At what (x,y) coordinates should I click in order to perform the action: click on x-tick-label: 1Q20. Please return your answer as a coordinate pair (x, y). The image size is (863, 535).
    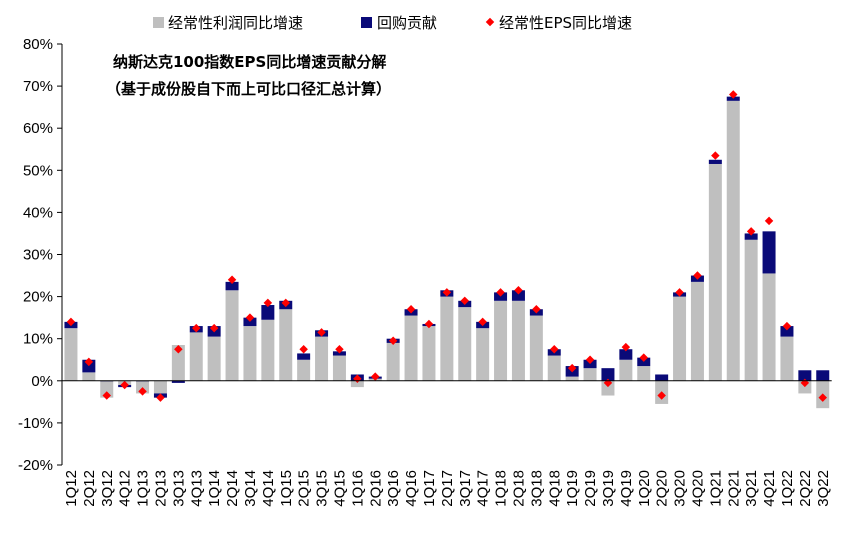
    Looking at the image, I should click on (644, 488).